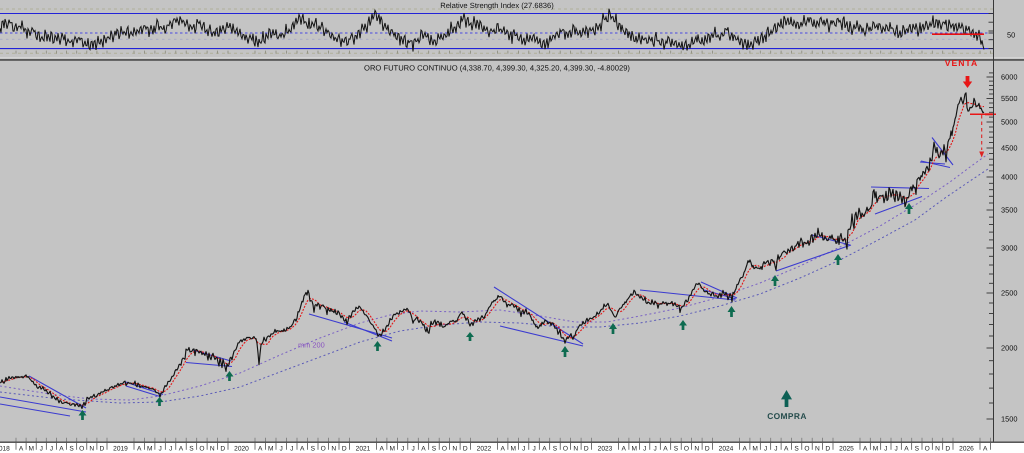  What do you see at coordinates (966, 449) in the screenshot?
I see `svg-text: 2026` at bounding box center [966, 449].